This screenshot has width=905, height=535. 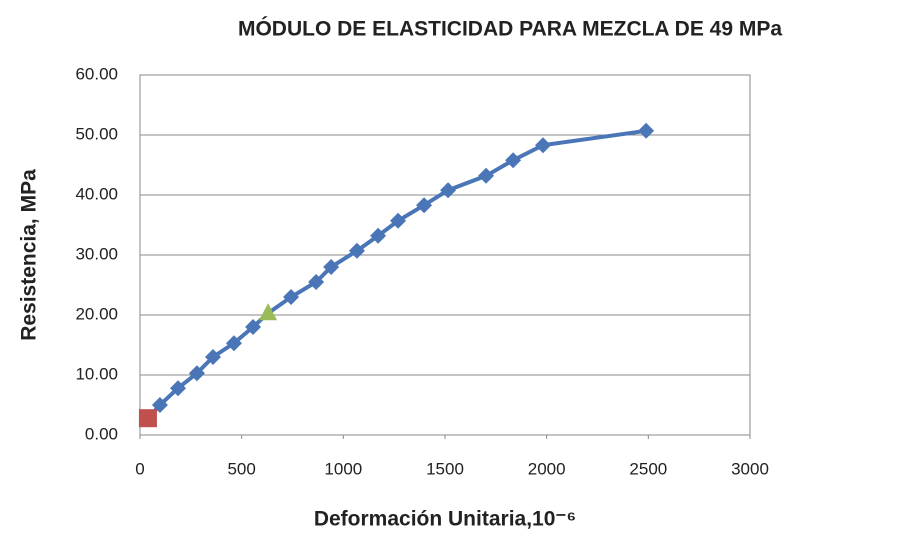 What do you see at coordinates (96, 373) in the screenshot?
I see `y-tick-label: 10.00` at bounding box center [96, 373].